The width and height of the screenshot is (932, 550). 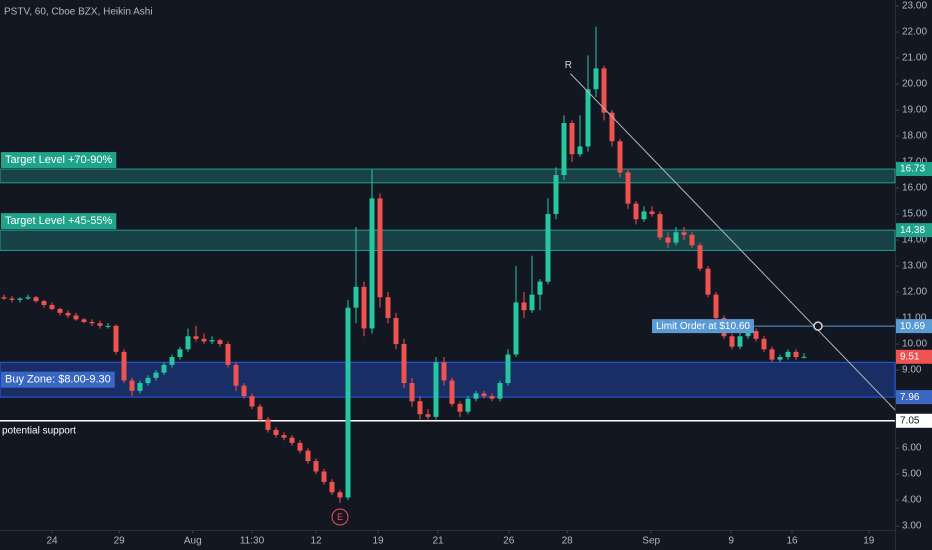 I want to click on y-tick-label: 6.00, so click(x=912, y=448).